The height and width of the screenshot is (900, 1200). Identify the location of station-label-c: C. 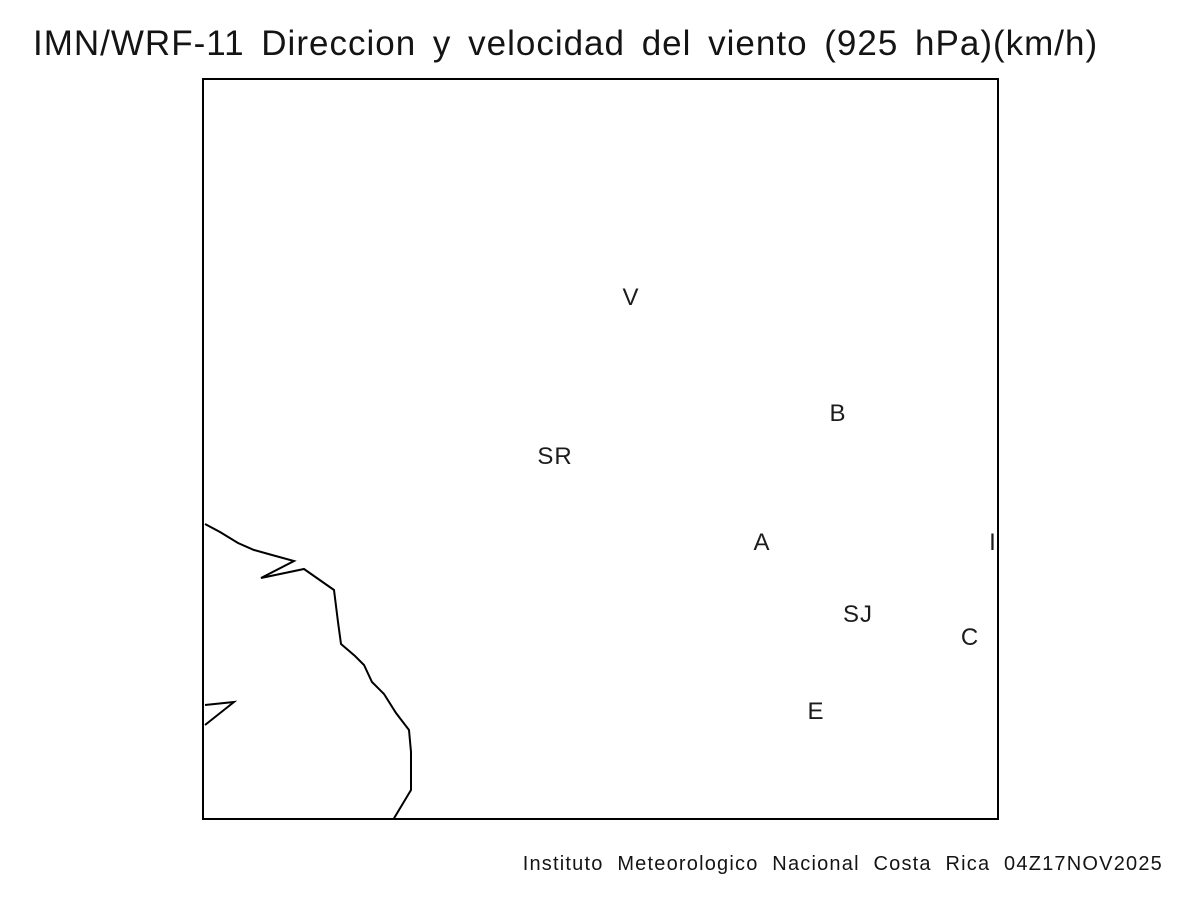
(970, 637).